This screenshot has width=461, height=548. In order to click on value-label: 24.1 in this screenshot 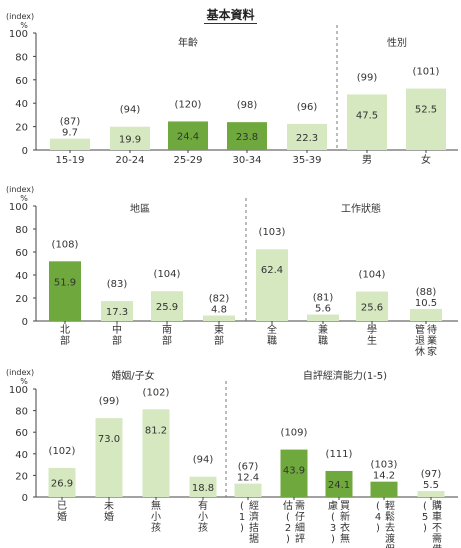, I will do `click(339, 485)`.